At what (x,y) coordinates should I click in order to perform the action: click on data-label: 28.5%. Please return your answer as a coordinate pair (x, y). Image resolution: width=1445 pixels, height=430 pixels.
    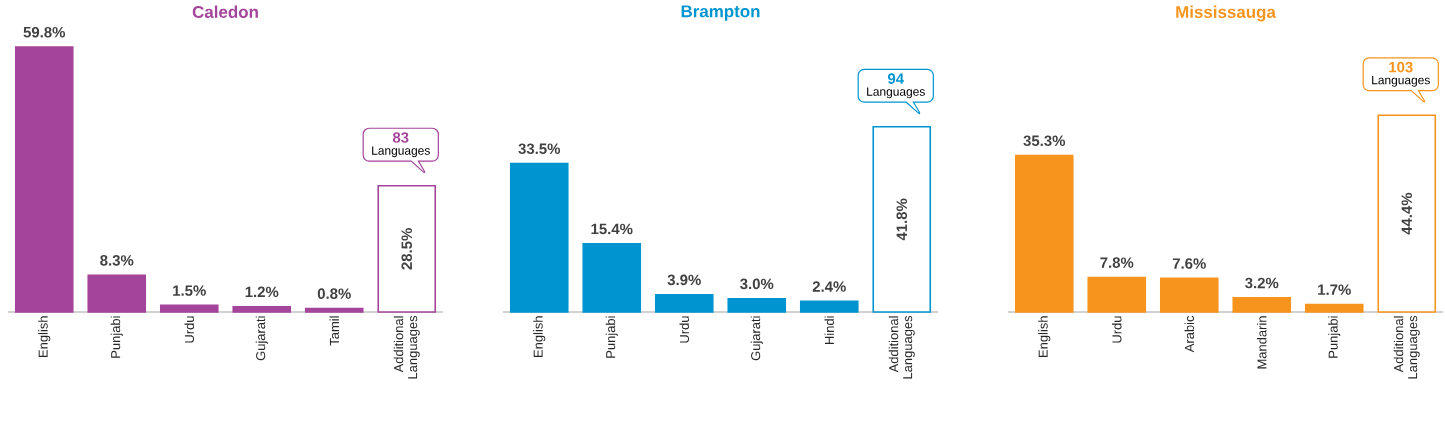
    Looking at the image, I should click on (407, 249).